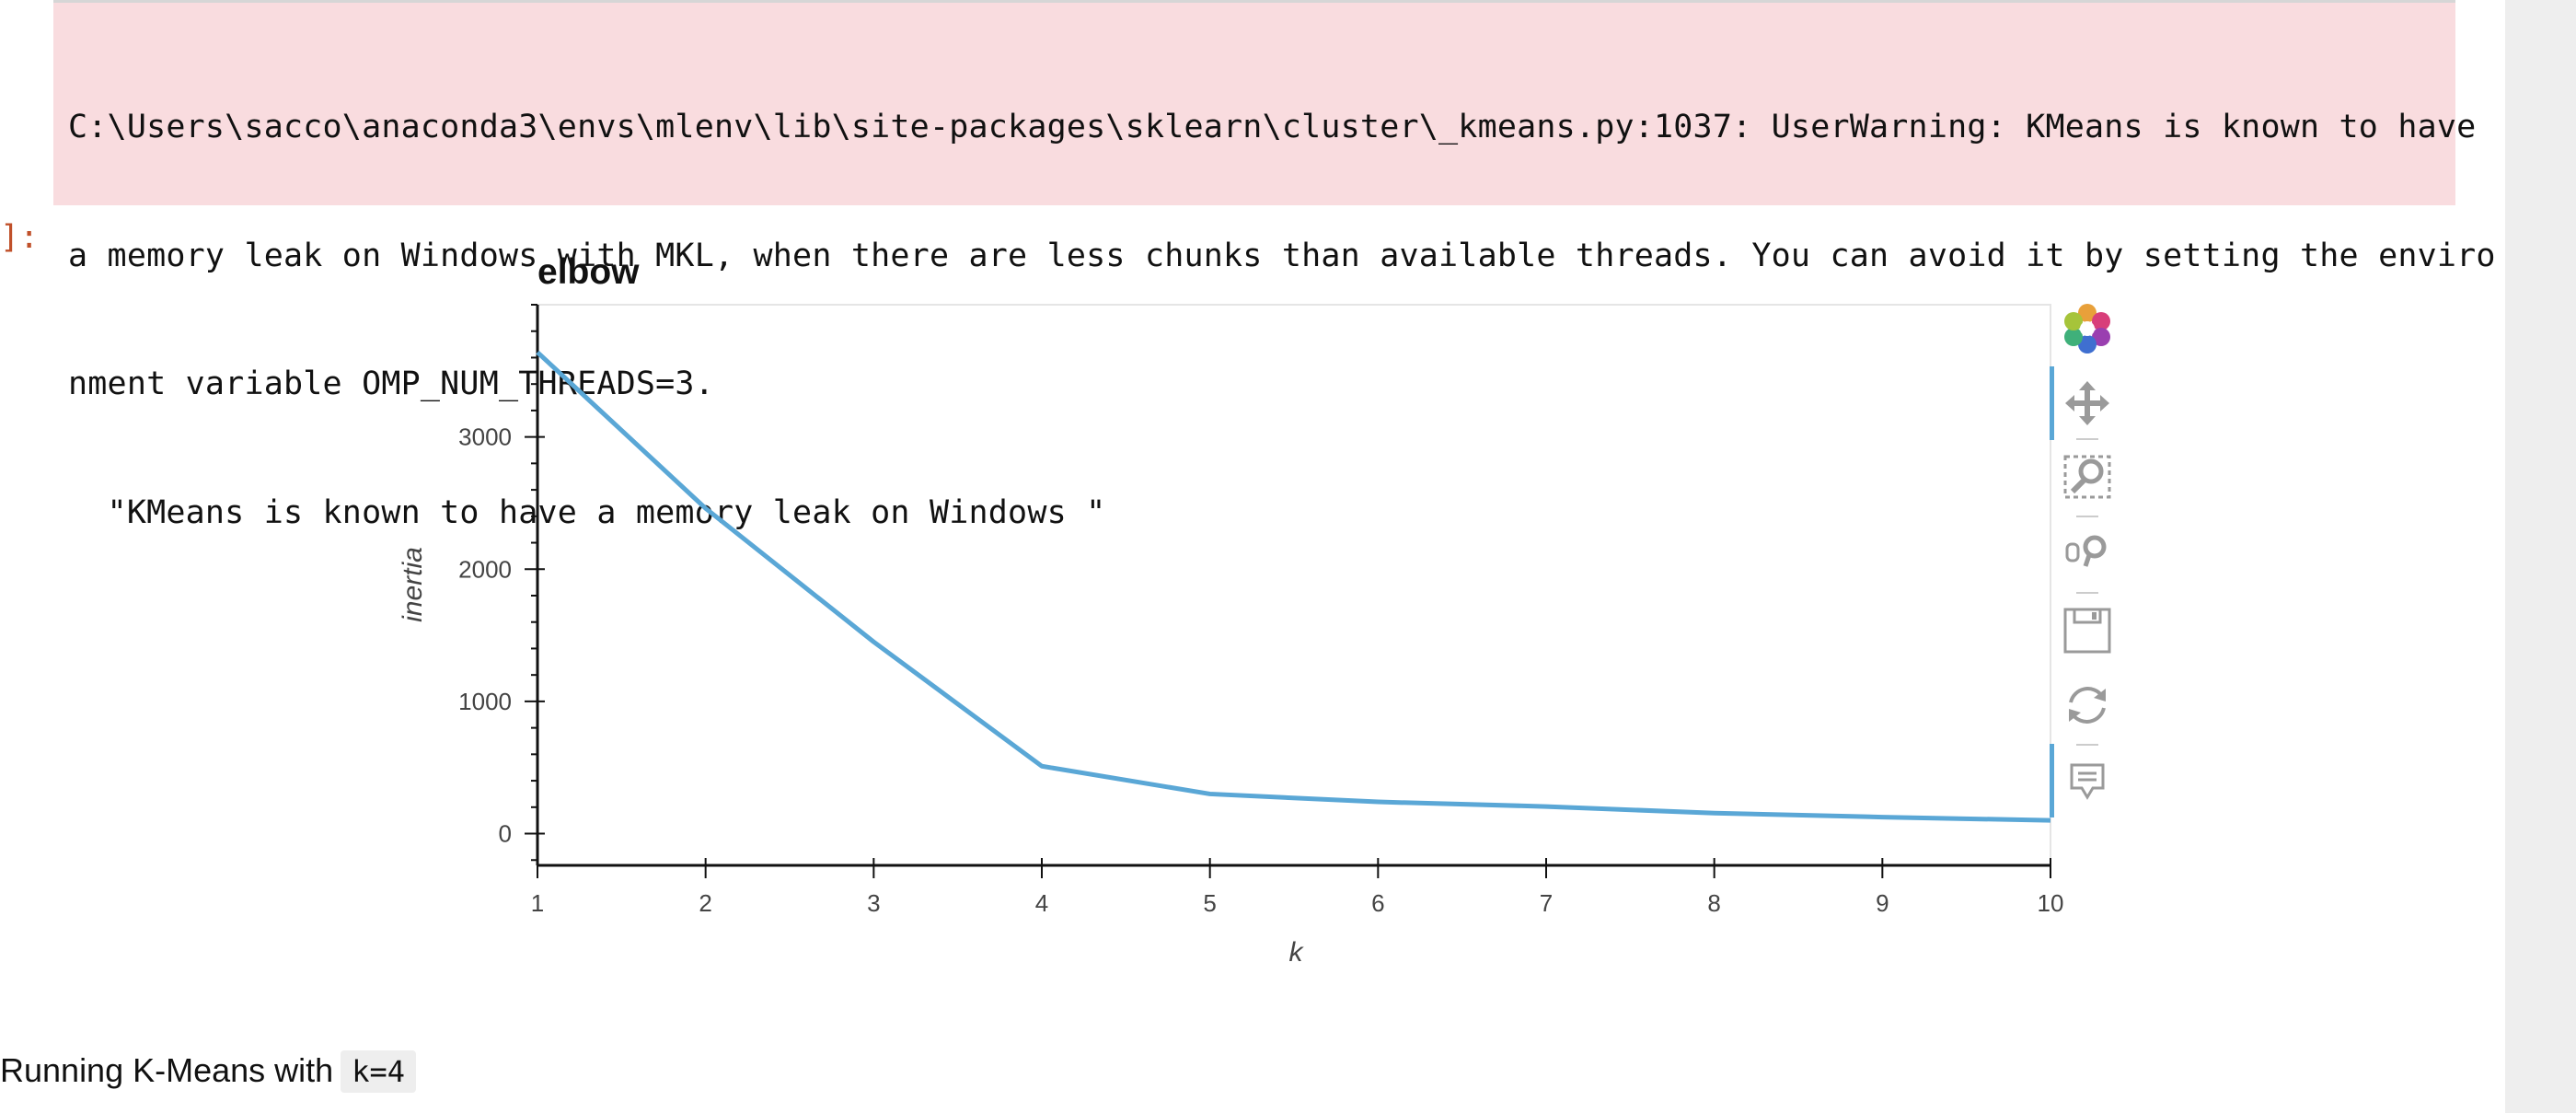  What do you see at coordinates (1042, 903) in the screenshot?
I see `x-tick-label: 4` at bounding box center [1042, 903].